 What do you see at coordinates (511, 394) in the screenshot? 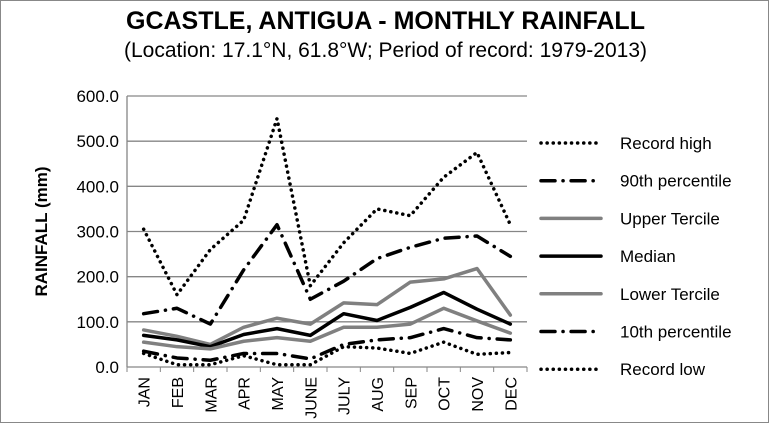
I see `x-tick-label: DEC` at bounding box center [511, 394].